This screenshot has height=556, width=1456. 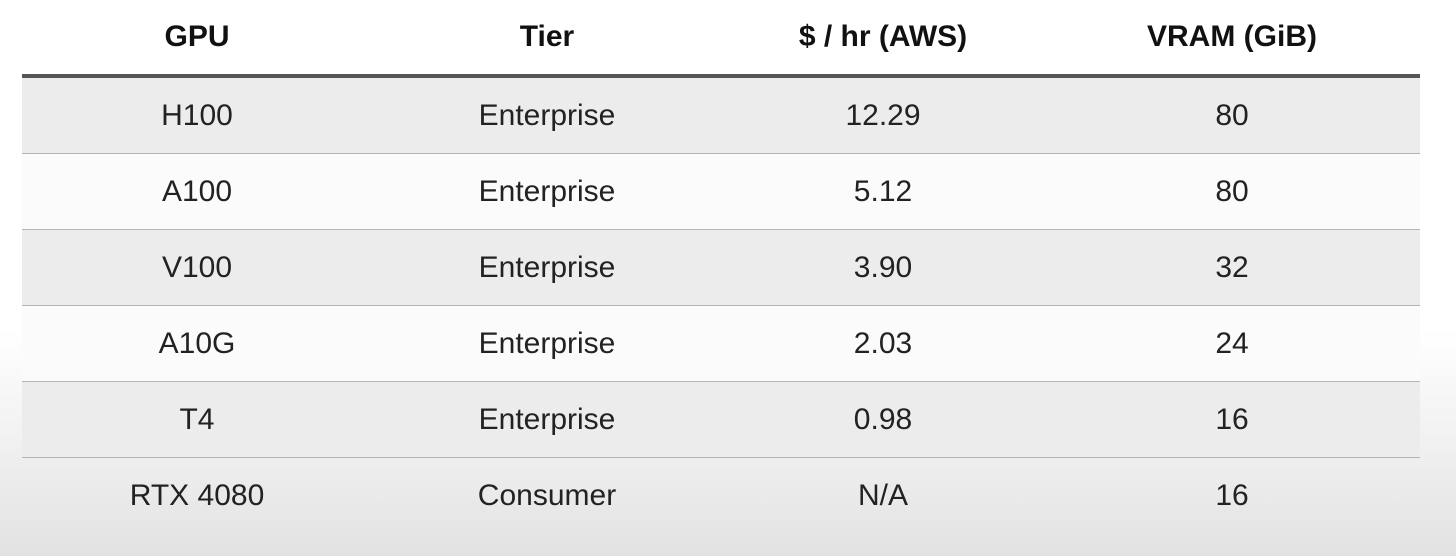 What do you see at coordinates (1232, 267) in the screenshot?
I see `table-cell: 32` at bounding box center [1232, 267].